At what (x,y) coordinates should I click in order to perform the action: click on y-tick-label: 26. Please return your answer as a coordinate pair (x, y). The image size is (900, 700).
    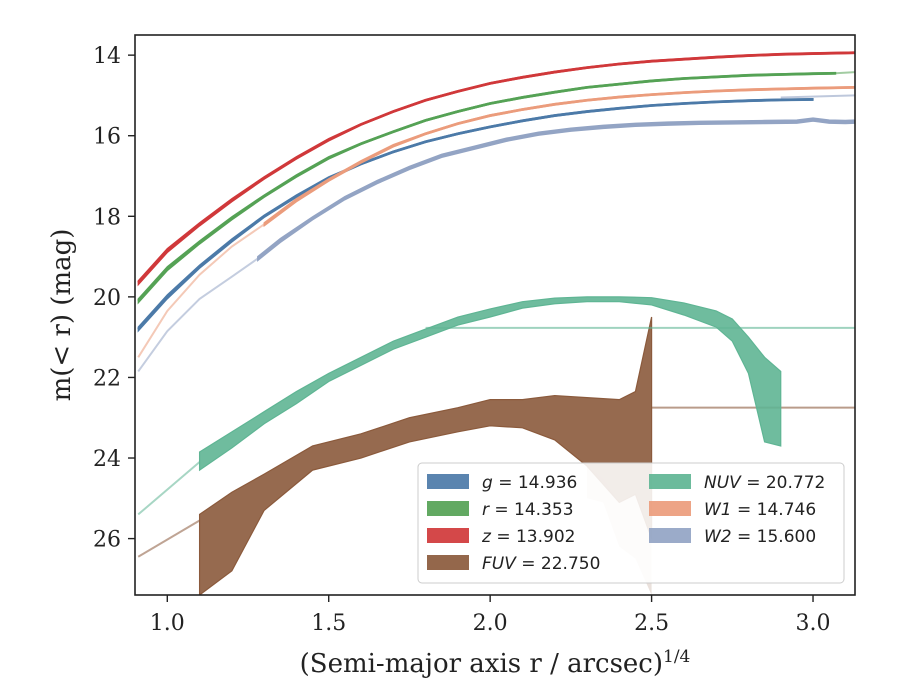
    Looking at the image, I should click on (107, 540).